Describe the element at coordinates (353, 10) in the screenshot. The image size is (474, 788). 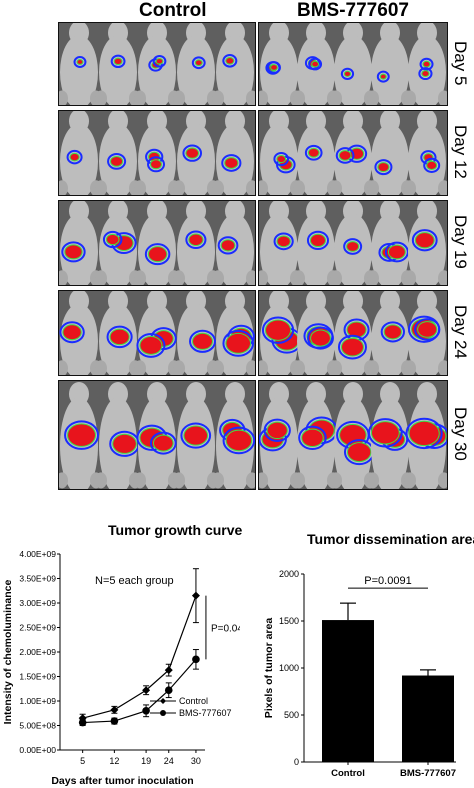
I see `treatment-header: BMS-777607` at that location.